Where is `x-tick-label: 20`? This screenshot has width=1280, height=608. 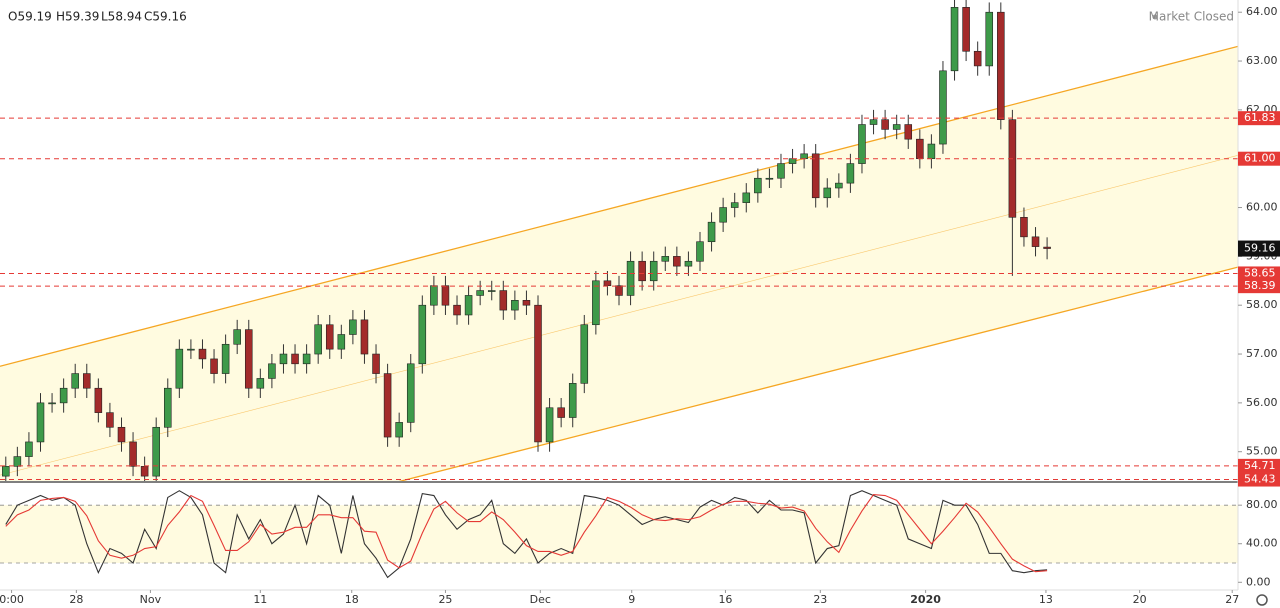
x-tick-label: 20 is located at coordinates (1140, 599).